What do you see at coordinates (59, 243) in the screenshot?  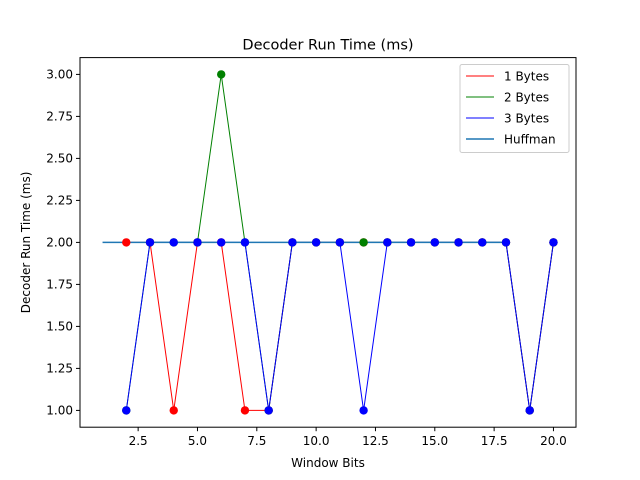 I see `y-tick-label: 2.00` at bounding box center [59, 243].